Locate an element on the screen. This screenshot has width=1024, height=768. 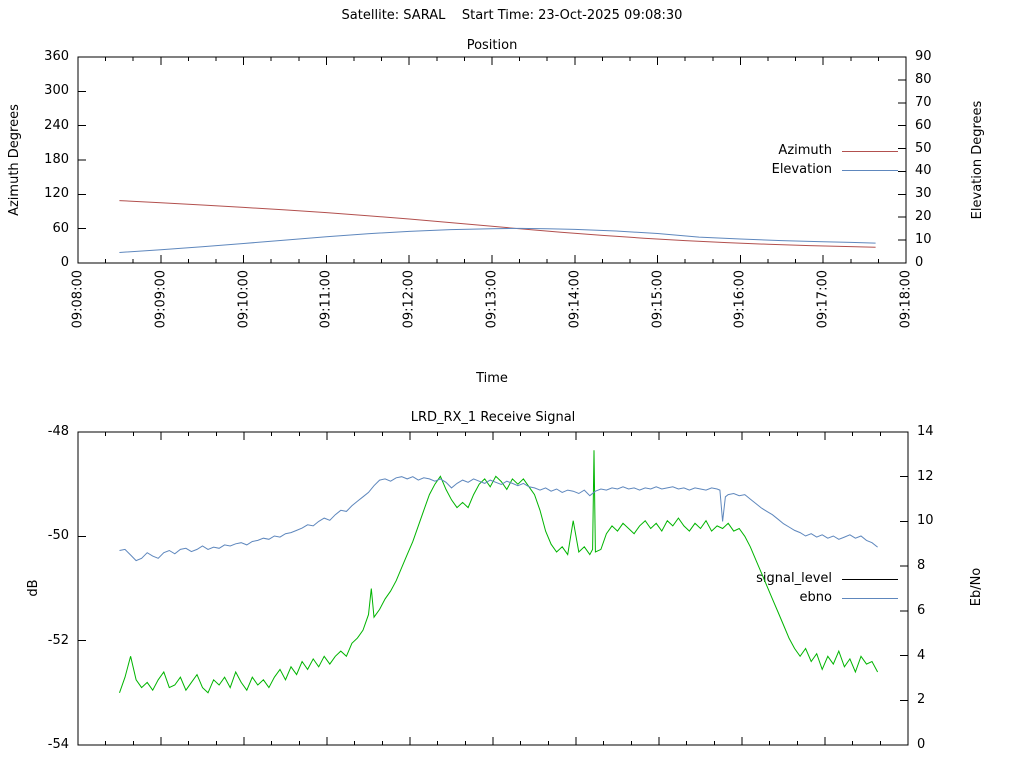
y-tick-label: 0 is located at coordinates (64, 262).